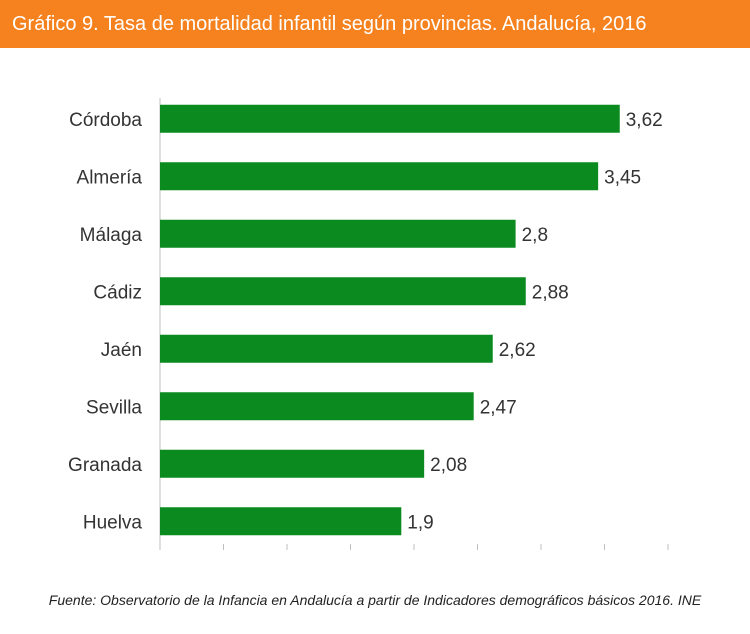  I want to click on data-label: 3,45, so click(622, 177).